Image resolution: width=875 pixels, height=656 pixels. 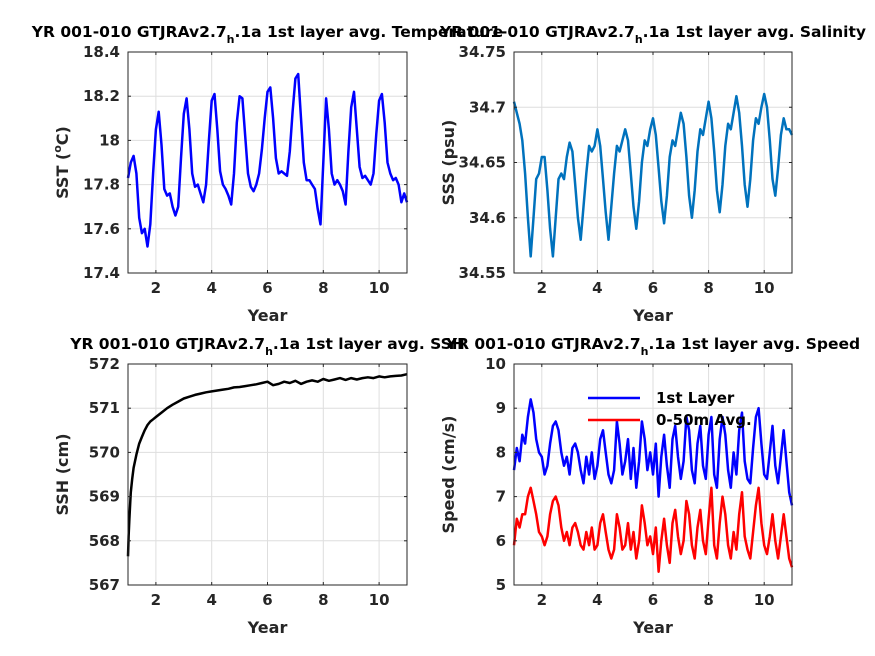 What do you see at coordinates (62, 474) in the screenshot?
I see `y-axis-label: SSH (cm)` at bounding box center [62, 474].